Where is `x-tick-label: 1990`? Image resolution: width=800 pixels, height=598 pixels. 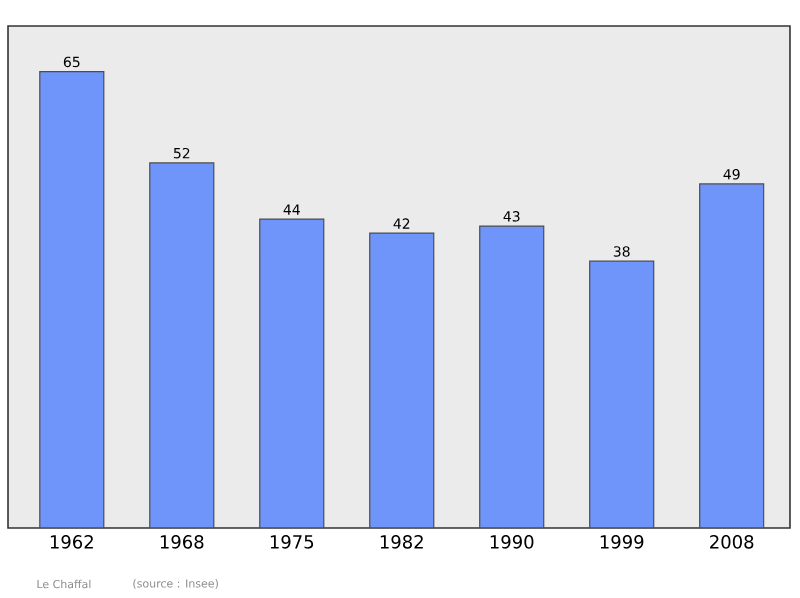 x-tick-label: 1990 is located at coordinates (512, 542).